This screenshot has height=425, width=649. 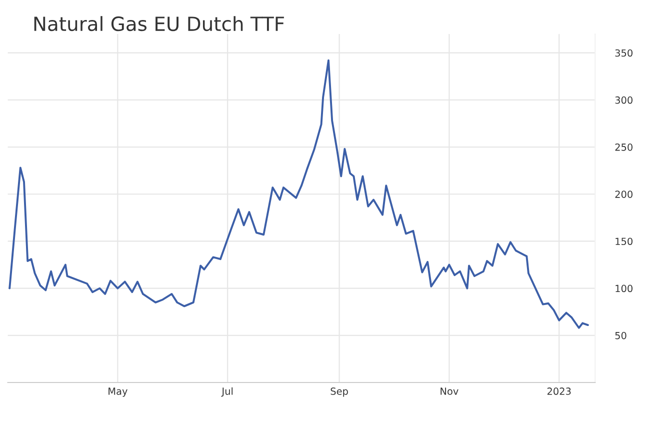 I want to click on y-tick-label: 350, so click(x=623, y=53).